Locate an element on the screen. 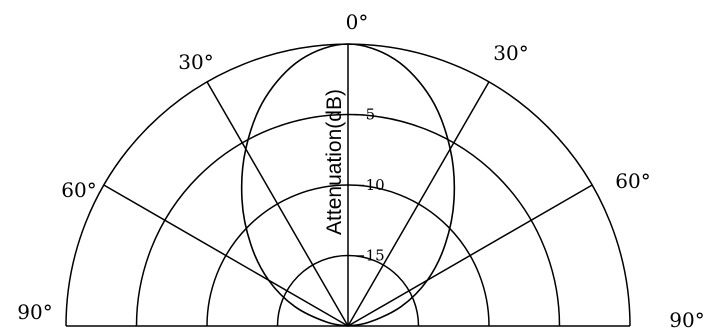 This screenshot has height=334, width=708. angle-label: 0° is located at coordinates (357, 22).